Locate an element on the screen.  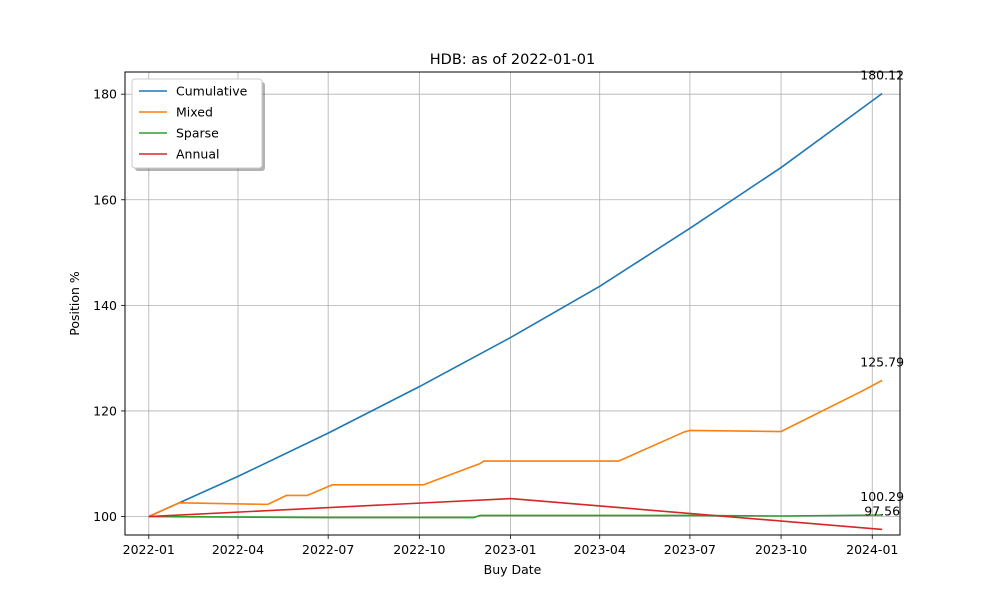
annotation-label: 180.12 is located at coordinates (882, 75).